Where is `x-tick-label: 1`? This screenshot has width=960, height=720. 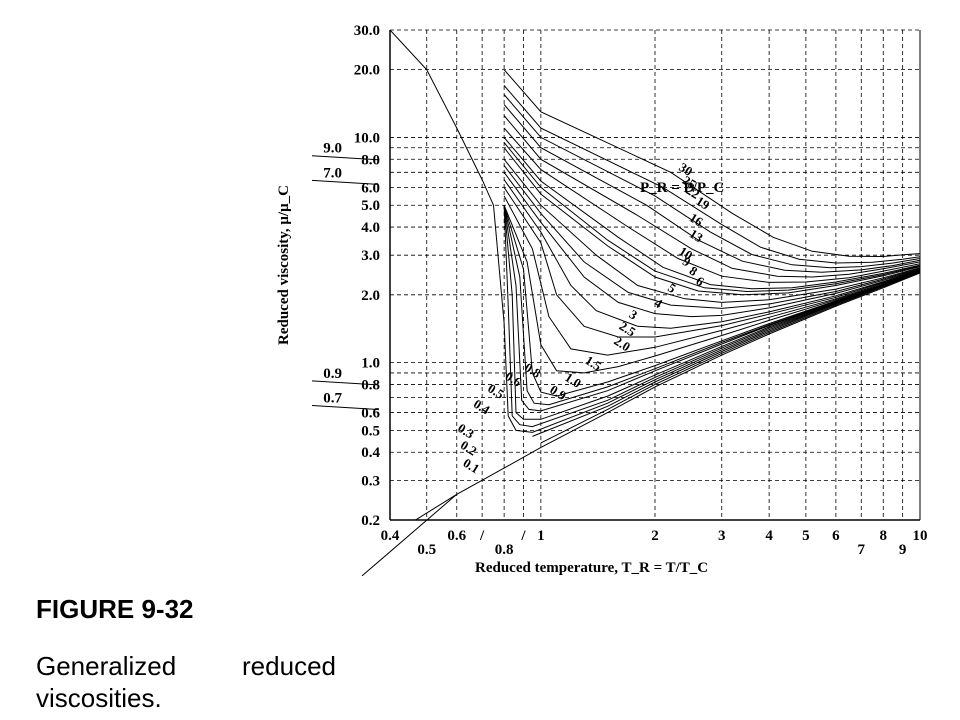 x-tick-label: 1 is located at coordinates (541, 536).